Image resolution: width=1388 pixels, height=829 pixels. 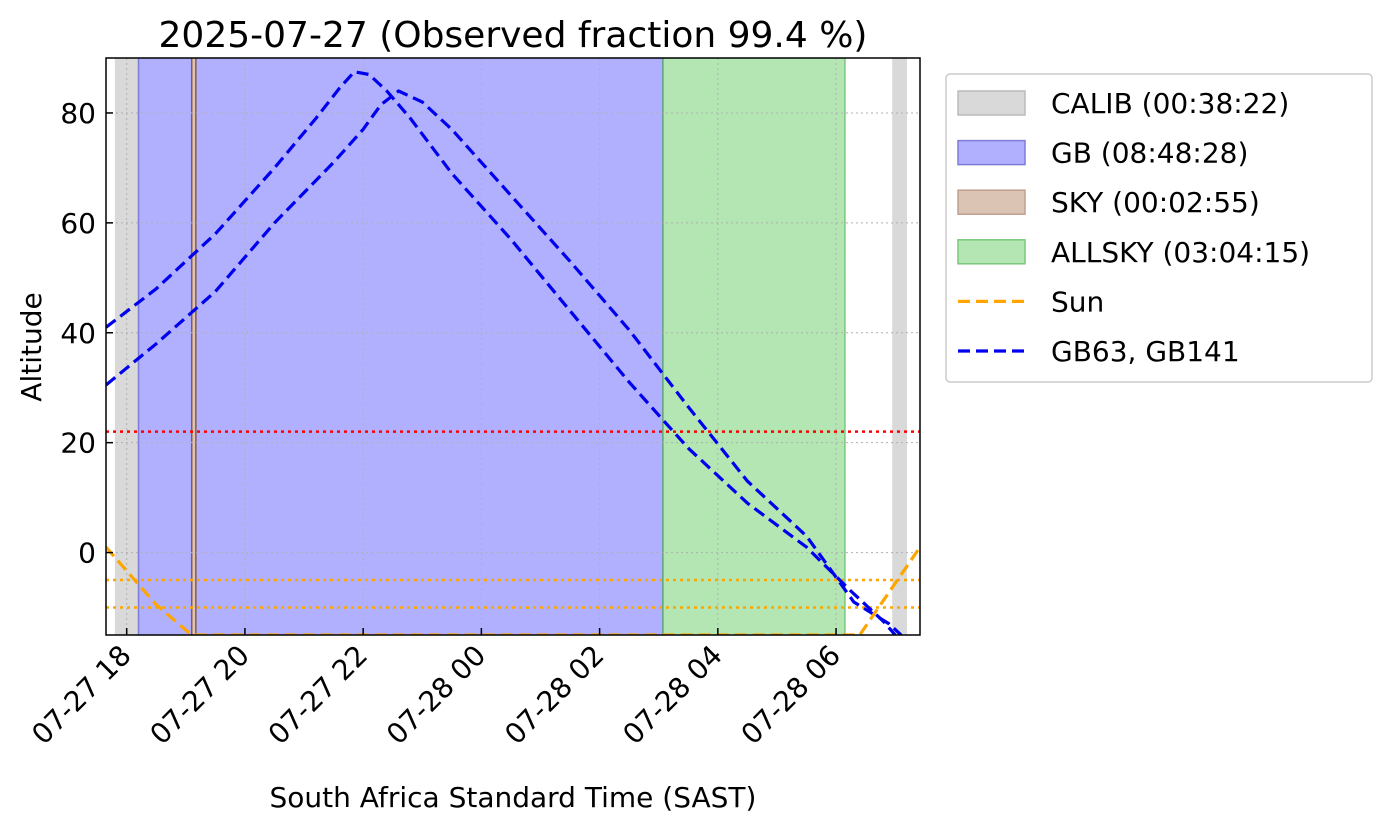 I want to click on x-tick-label: 07-28 06, so click(x=791, y=695).